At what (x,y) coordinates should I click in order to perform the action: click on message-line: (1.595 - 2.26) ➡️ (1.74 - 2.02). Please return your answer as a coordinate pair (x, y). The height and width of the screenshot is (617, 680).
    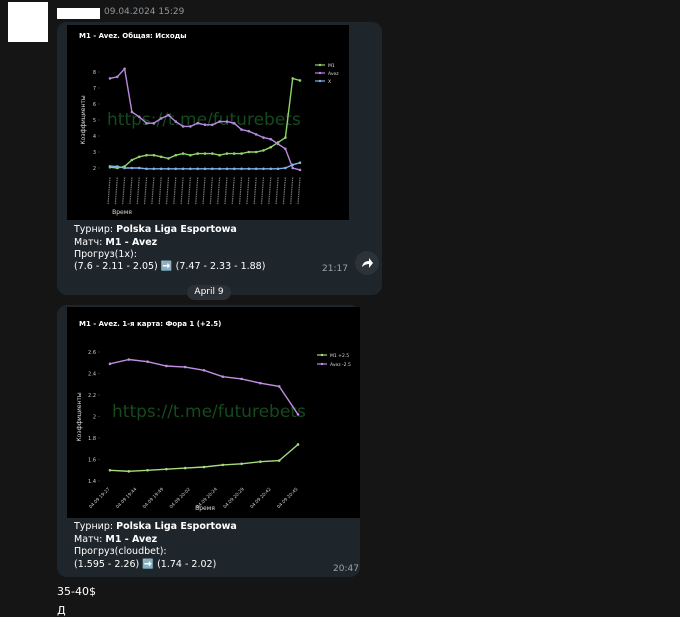
    Looking at the image, I should click on (145, 564).